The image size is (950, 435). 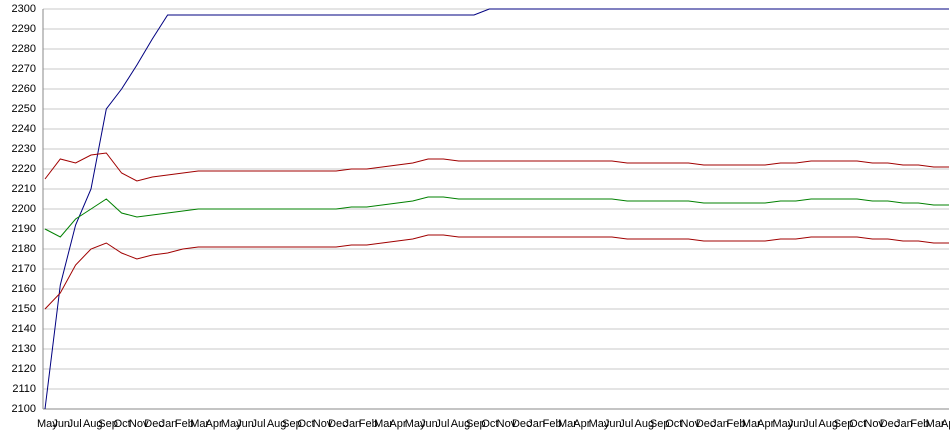 I want to click on y-tick-label: 2210, so click(x=24, y=189).